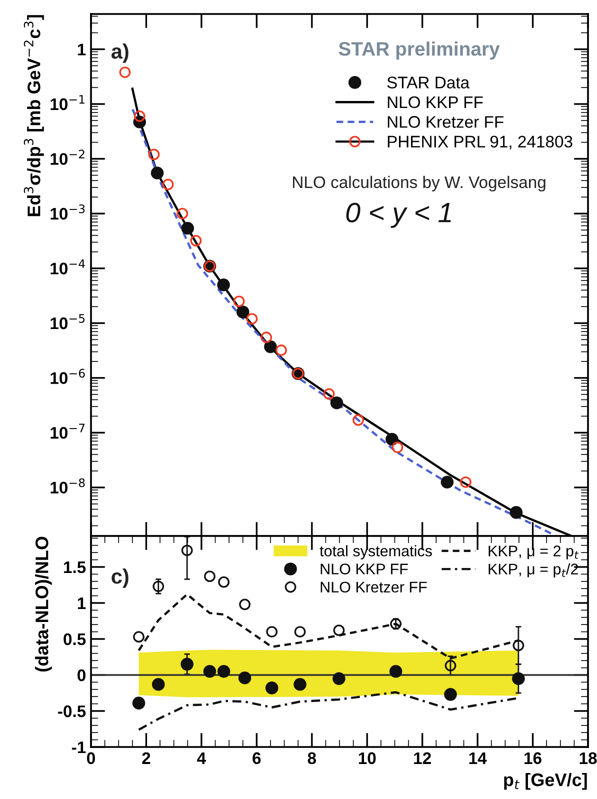 Image resolution: width=597 pixels, height=799 pixels. Describe the element at coordinates (312, 758) in the screenshot. I see `x-tick-label: 8` at that location.